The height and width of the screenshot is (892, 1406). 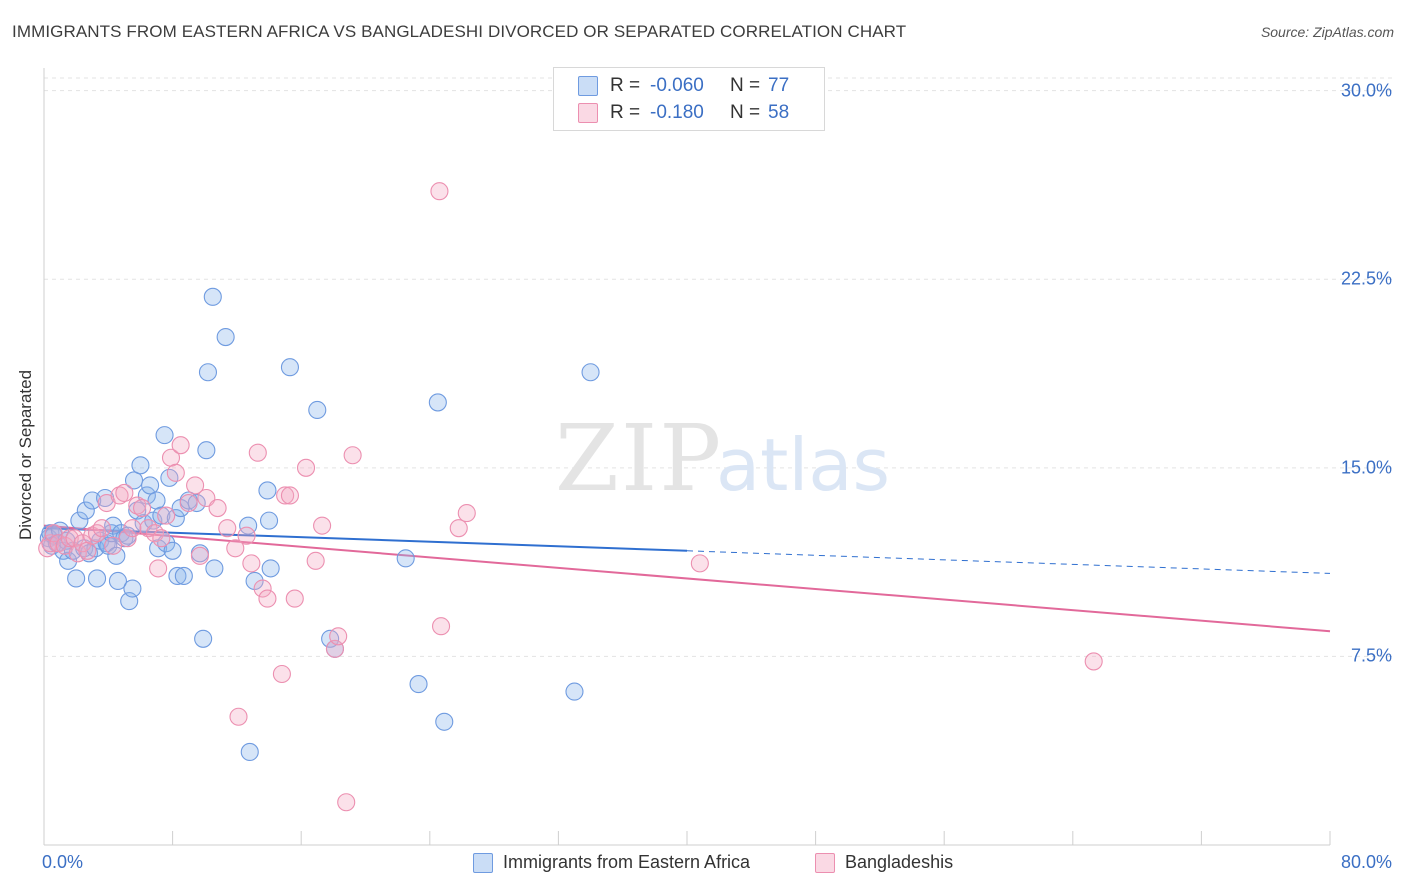 I want to click on trend-lines, so click(x=687, y=578).